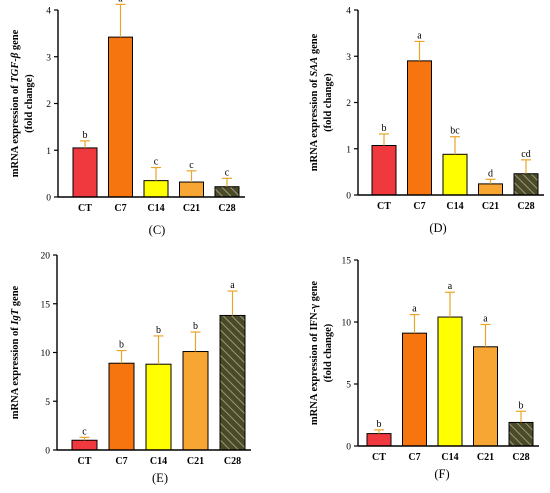 Image resolution: width=550 pixels, height=493 pixels. What do you see at coordinates (314, 353) in the screenshot?
I see `y-axis-label: mRNA expression of IFN-γ gene` at bounding box center [314, 353].